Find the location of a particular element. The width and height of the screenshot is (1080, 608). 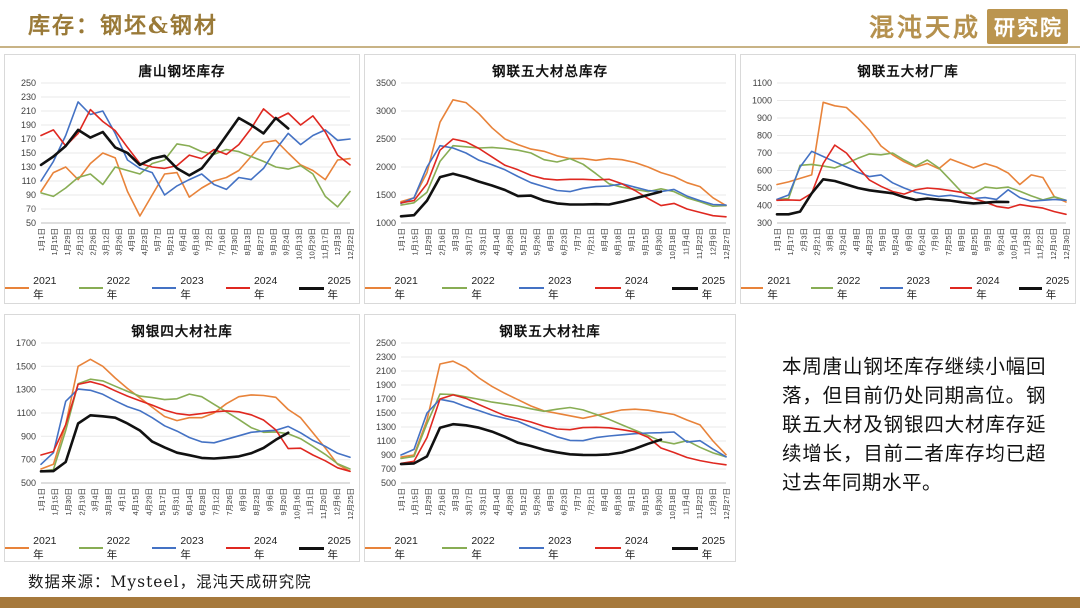

svg-text: 7月21日 is located at coordinates (591, 242).